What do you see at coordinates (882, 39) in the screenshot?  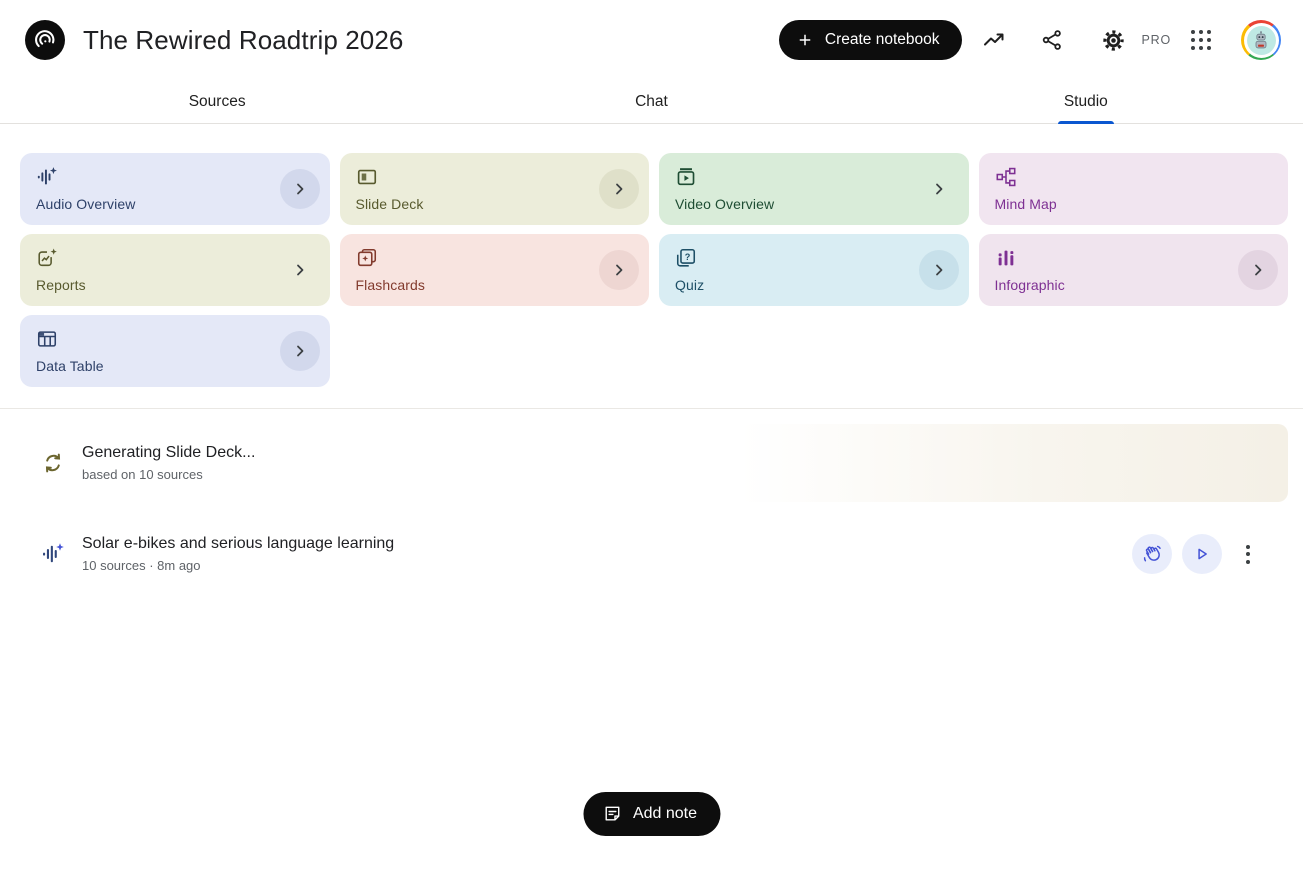 I see `create-notebook-label: Create notebook` at bounding box center [882, 39].